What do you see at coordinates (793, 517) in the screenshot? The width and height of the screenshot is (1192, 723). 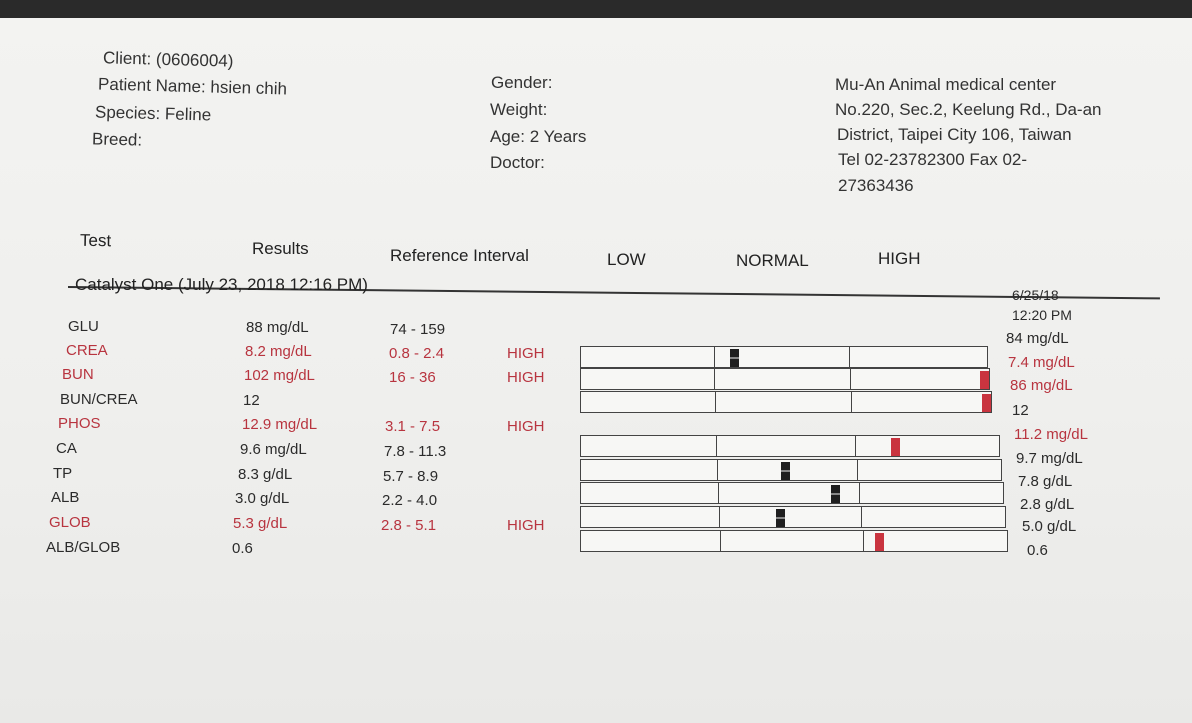 I see `range-bar-alb` at bounding box center [793, 517].